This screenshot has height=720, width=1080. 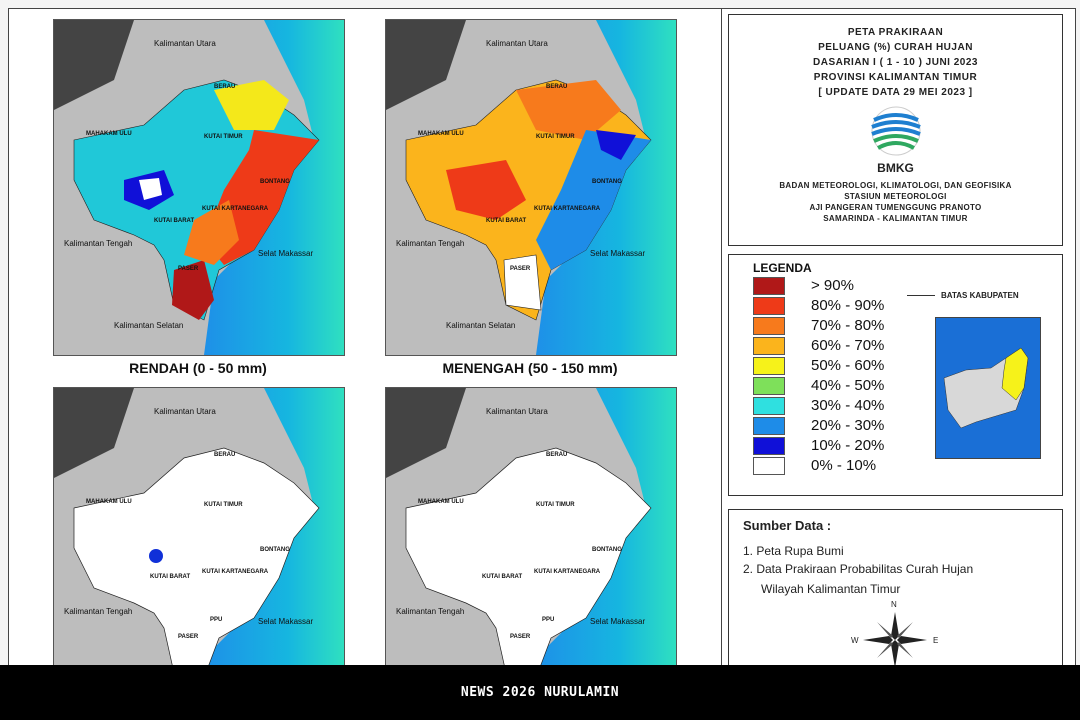 I want to click on batas-kabupaten-key: BATAS KABUPATEN, so click(x=963, y=295).